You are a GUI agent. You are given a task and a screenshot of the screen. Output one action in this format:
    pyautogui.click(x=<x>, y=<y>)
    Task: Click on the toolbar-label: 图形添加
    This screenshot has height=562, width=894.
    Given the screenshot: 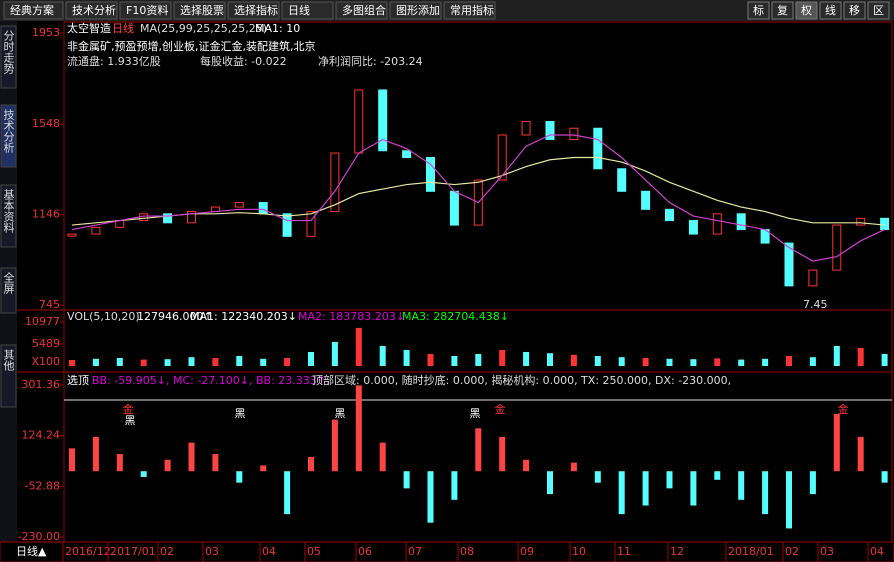 What is the action you would take?
    pyautogui.click(x=418, y=10)
    